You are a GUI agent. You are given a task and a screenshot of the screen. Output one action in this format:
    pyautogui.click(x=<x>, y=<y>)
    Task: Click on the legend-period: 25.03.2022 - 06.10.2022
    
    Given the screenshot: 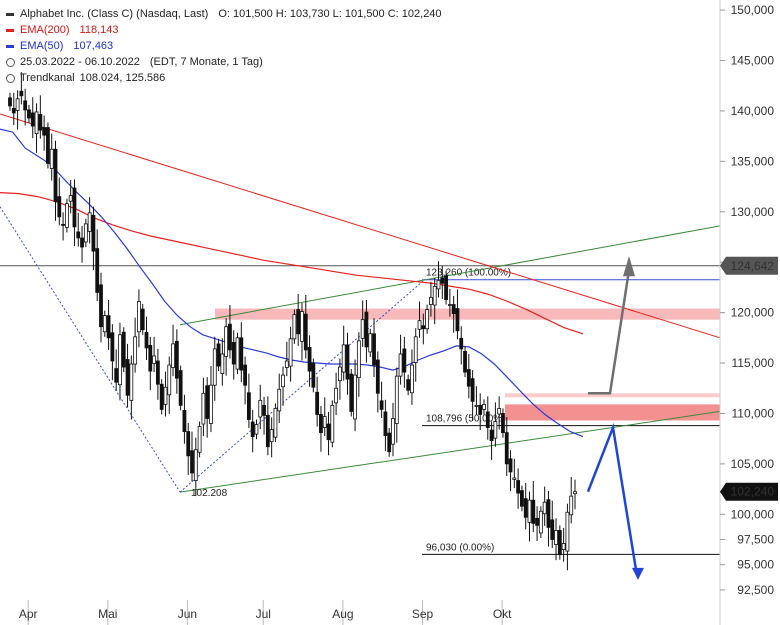 What is the action you would take?
    pyautogui.click(x=80, y=62)
    